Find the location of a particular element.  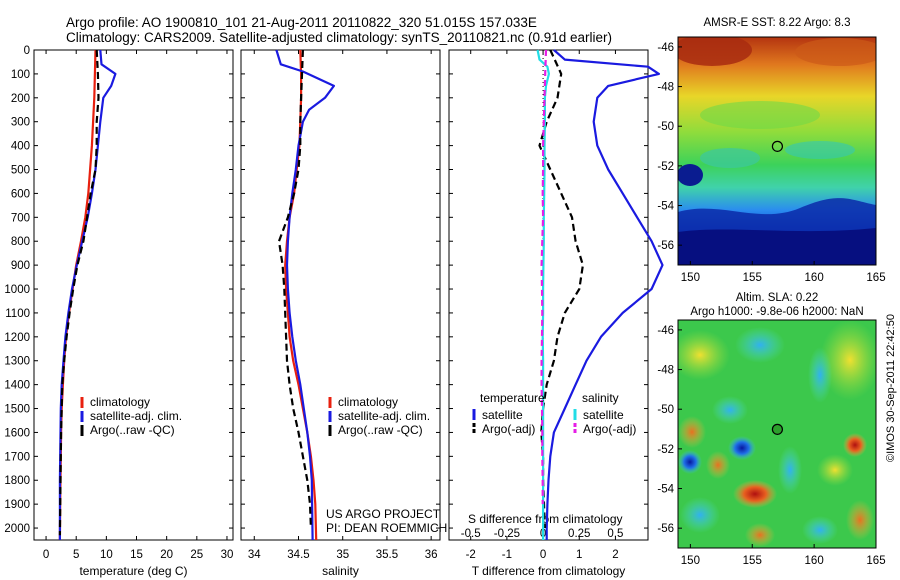

sst-map-image is located at coordinates (777, 151).